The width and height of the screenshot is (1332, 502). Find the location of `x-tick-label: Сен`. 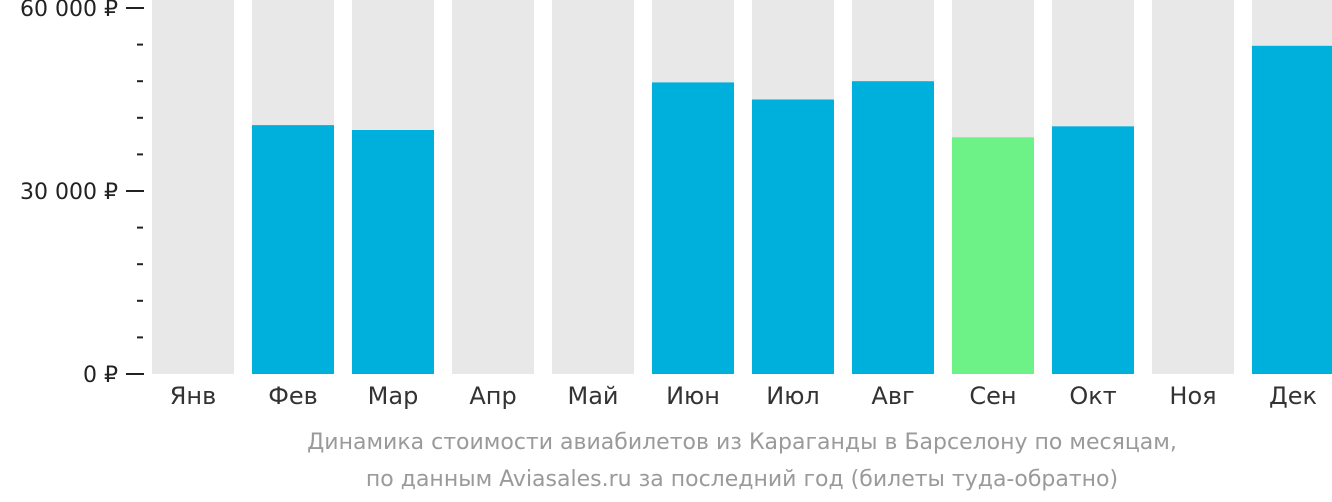

x-tick-label: Сен is located at coordinates (992, 396).